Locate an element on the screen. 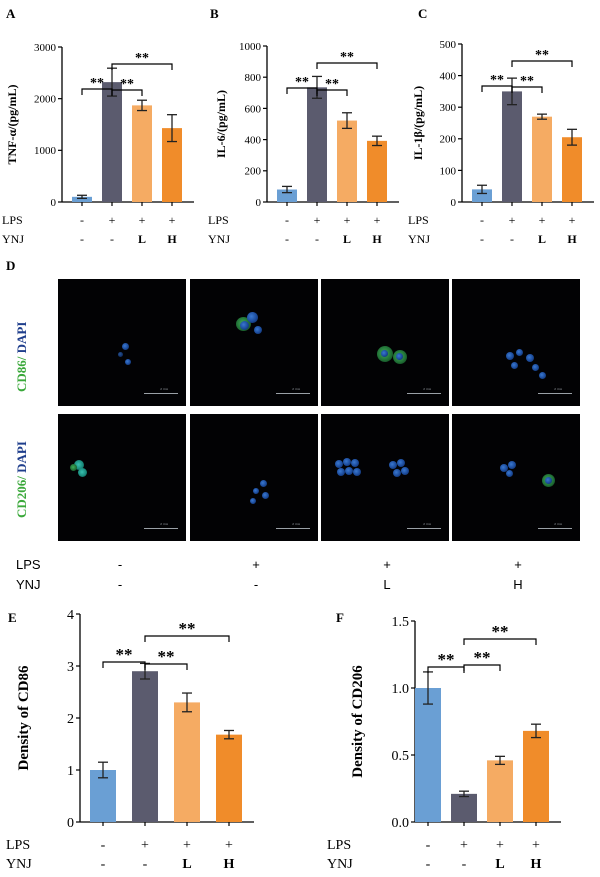 The height and width of the screenshot is (877, 600). micro-ynj-label: YNJ is located at coordinates (28, 584).